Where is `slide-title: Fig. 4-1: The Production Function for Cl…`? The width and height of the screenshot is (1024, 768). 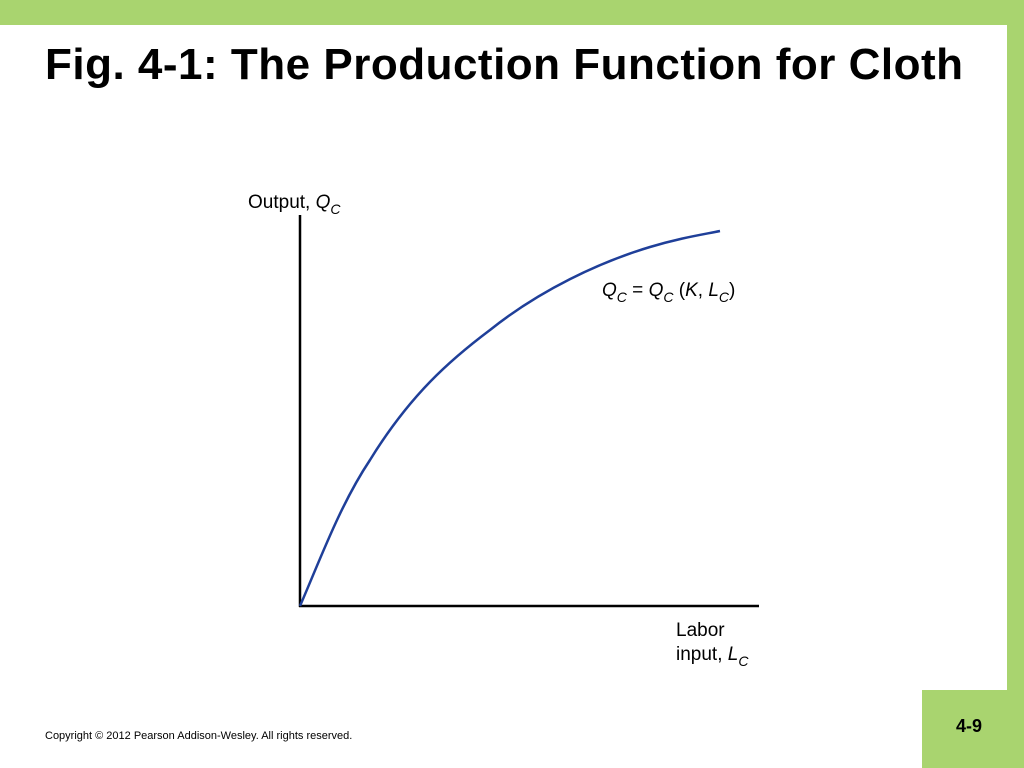
slide-title: Fig. 4-1: The Production Function for Cl… is located at coordinates (504, 64).